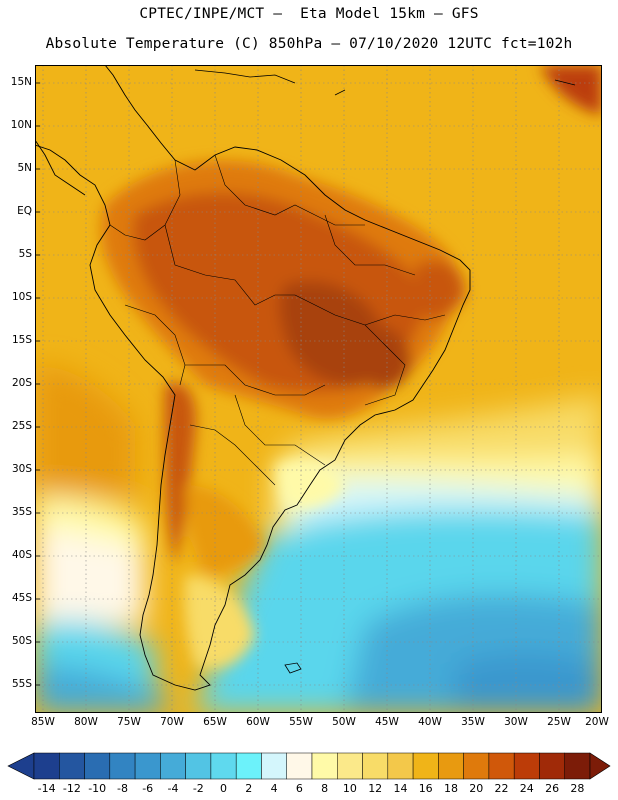  Describe the element at coordinates (473, 722) in the screenshot. I see `lon-label-35w: 35W` at that location.